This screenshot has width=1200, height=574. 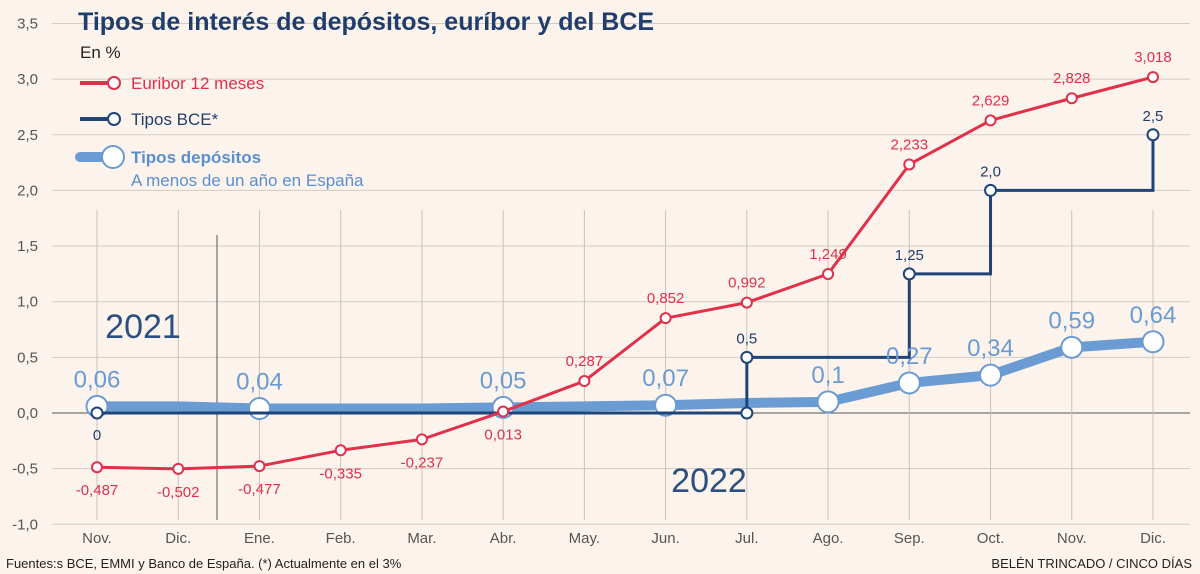 What do you see at coordinates (178, 492) in the screenshot?
I see `euribor-label: -0,502` at bounding box center [178, 492].